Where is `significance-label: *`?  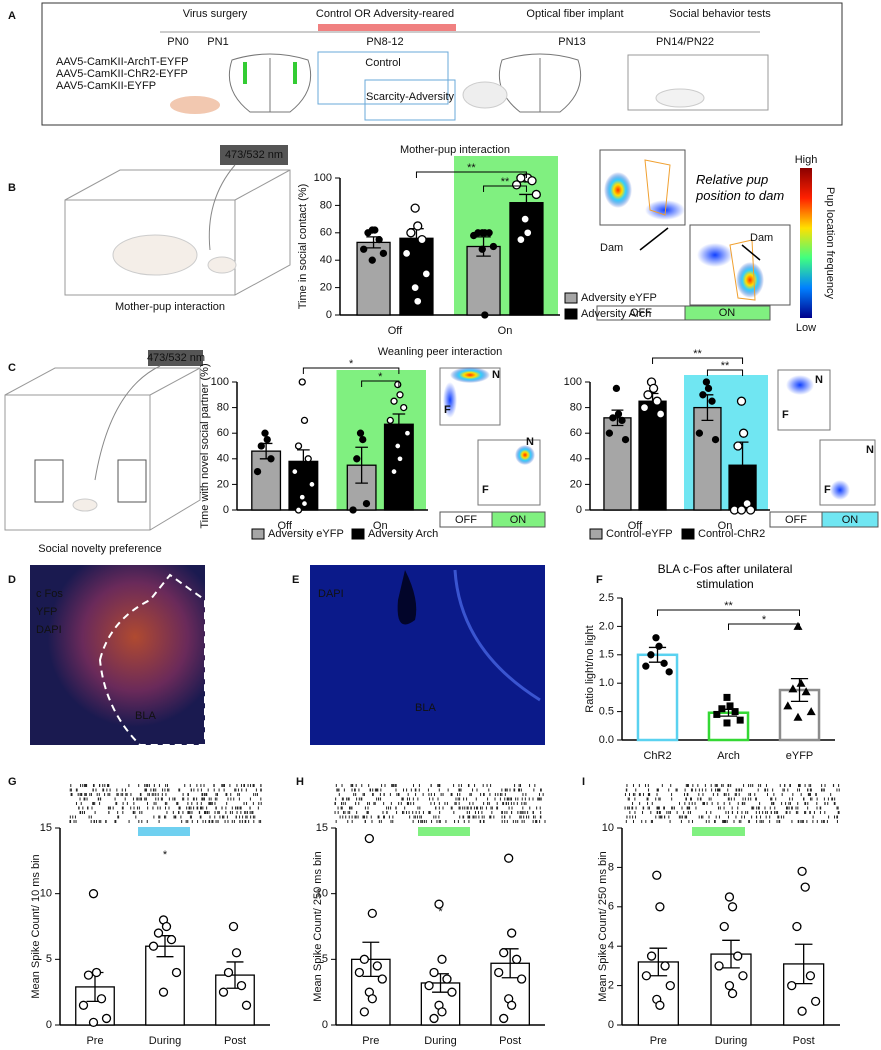 significance-label: * is located at coordinates (380, 377).